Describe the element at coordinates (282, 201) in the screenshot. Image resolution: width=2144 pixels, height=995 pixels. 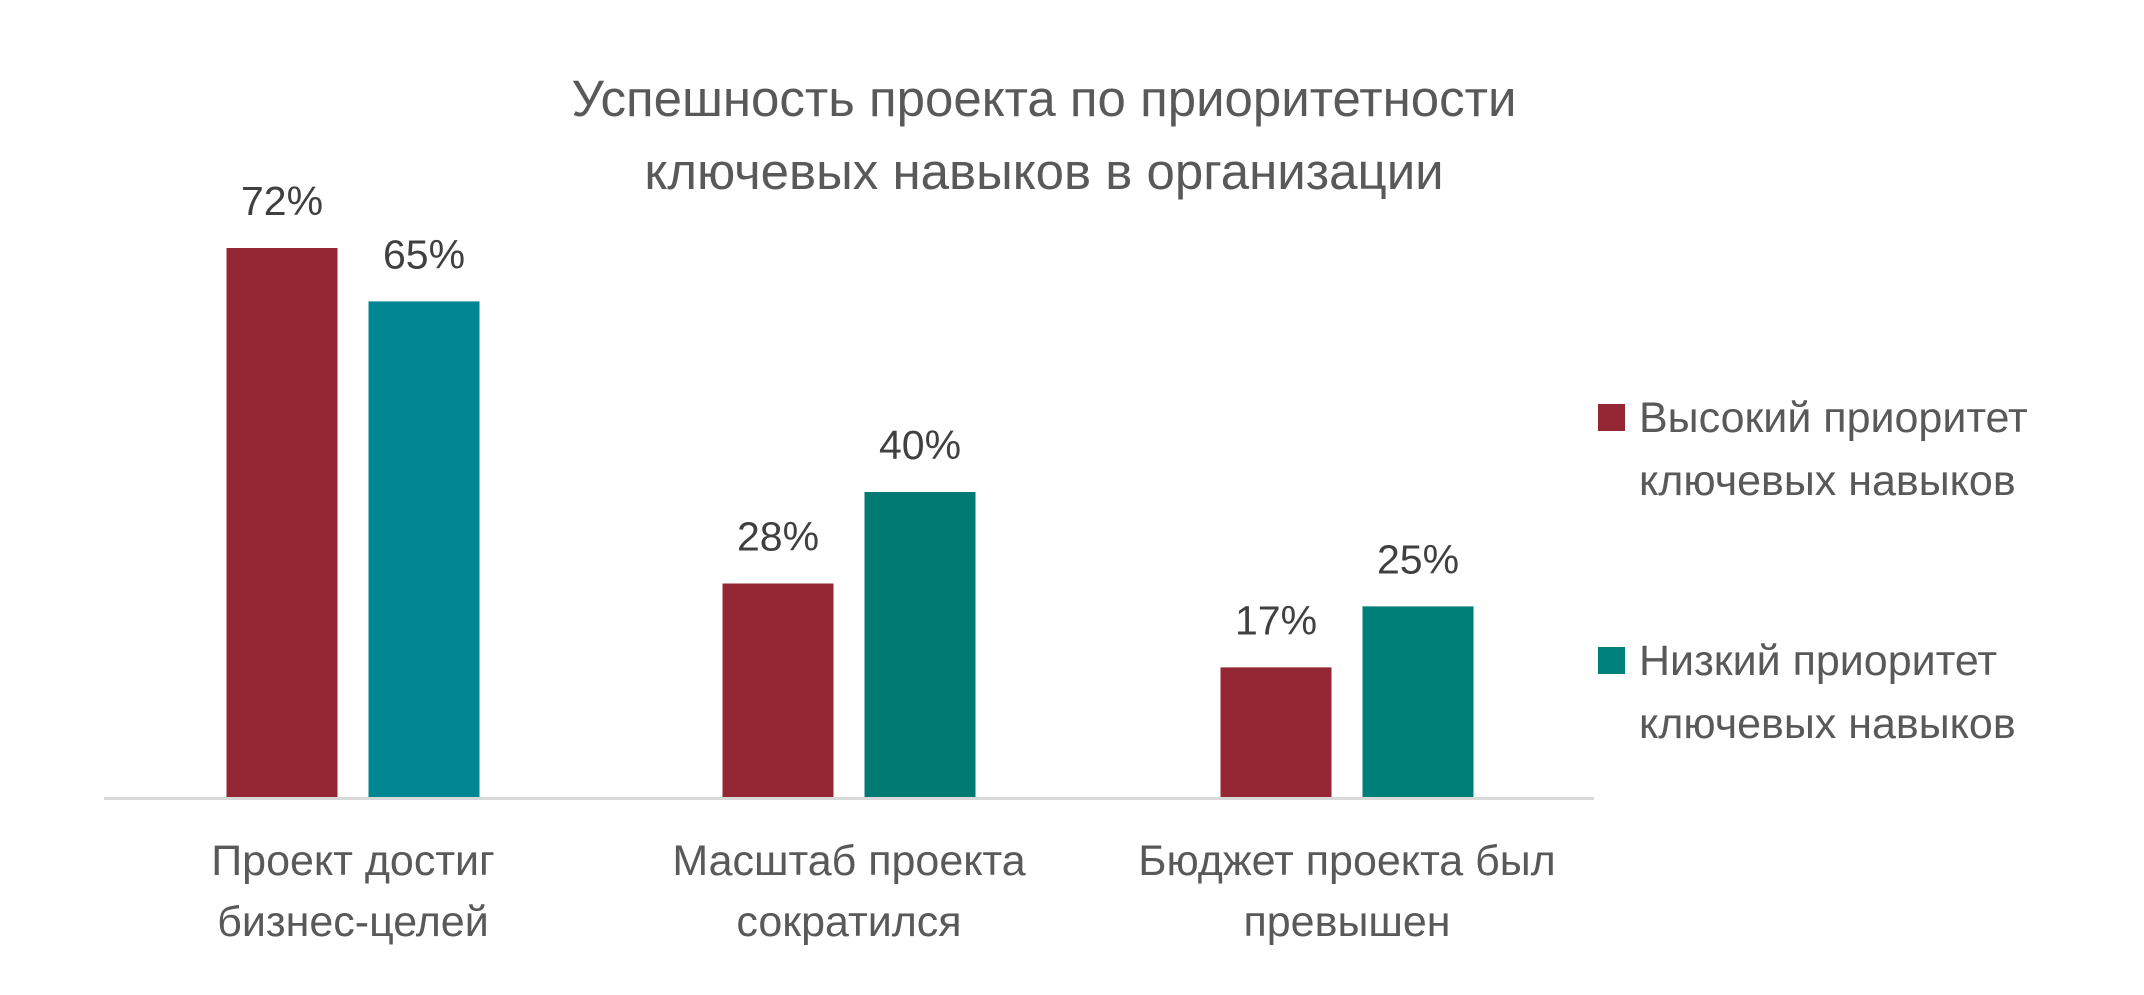
I see `data-label: 72%` at that location.